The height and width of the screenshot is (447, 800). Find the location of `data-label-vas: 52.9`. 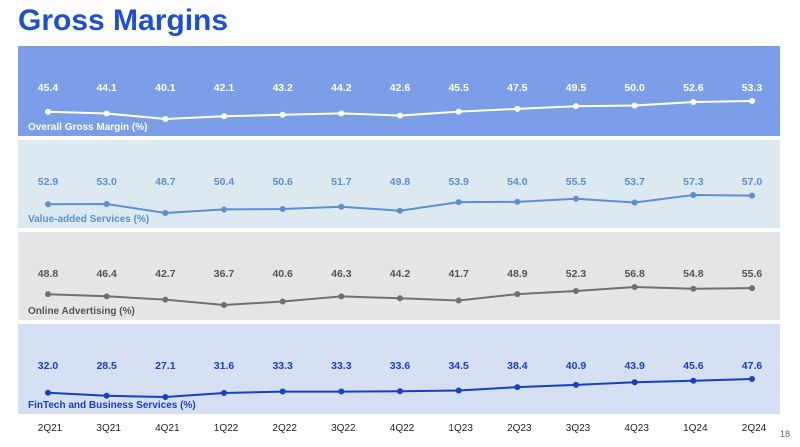

data-label-vas: 52.9 is located at coordinates (48, 182).